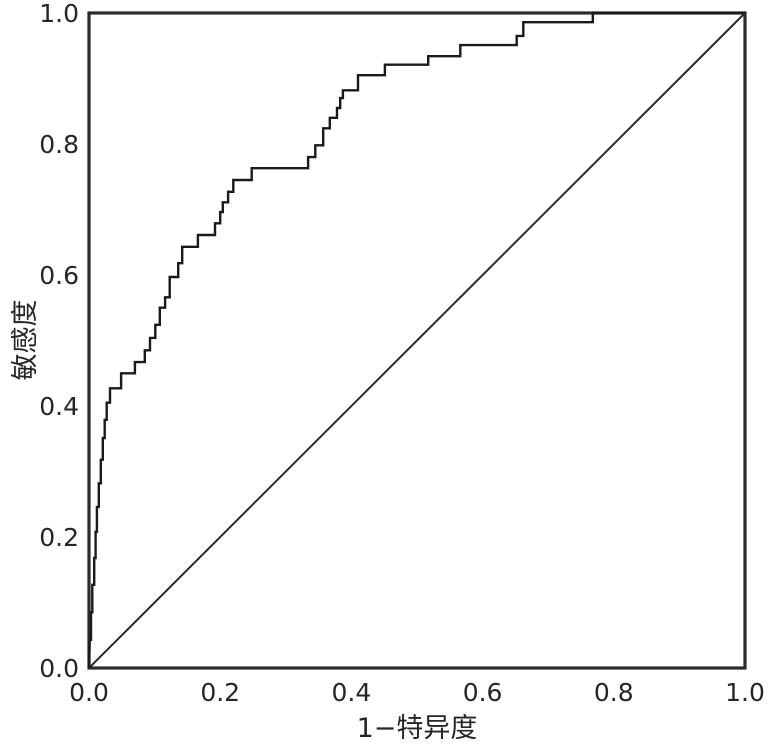 The image size is (768, 747). I want to click on x-tick-label-0.8: 0.8, so click(614, 692).